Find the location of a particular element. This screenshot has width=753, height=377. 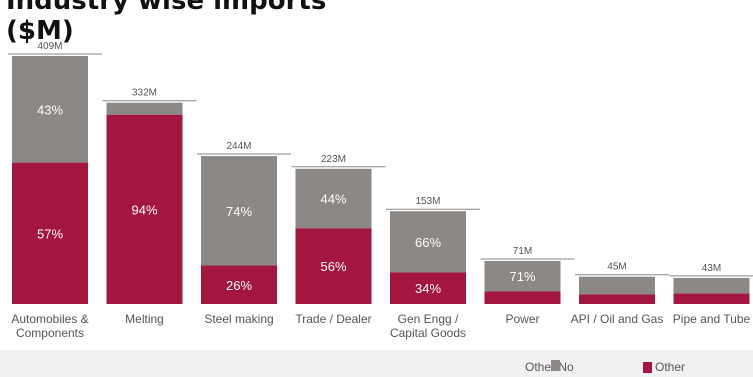

legend-label-other: Other is located at coordinates (670, 367).